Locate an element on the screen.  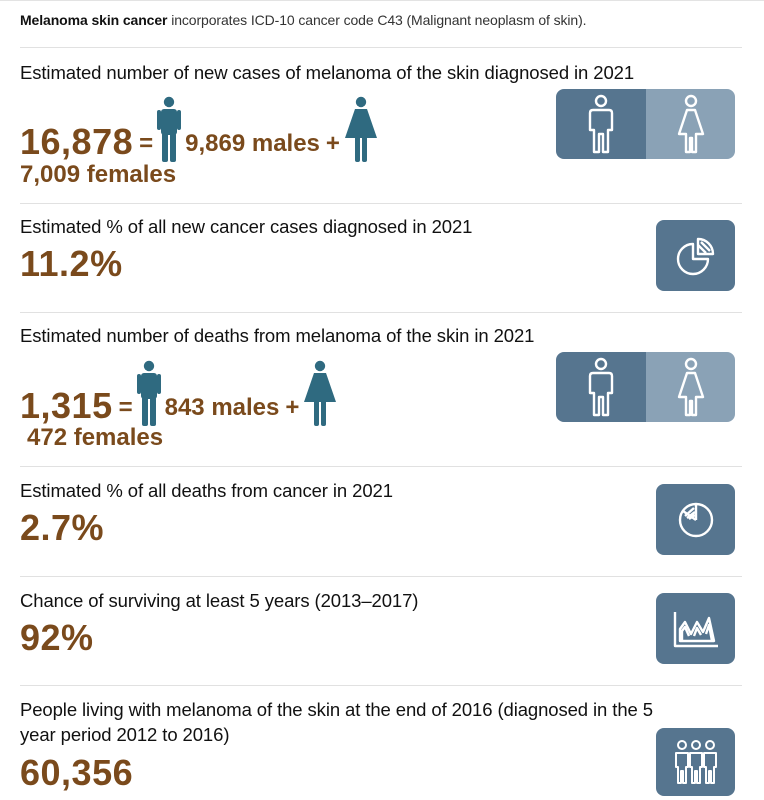
prevalence-heading-line2: year period 2012 to 2016) is located at coordinates (125, 734).